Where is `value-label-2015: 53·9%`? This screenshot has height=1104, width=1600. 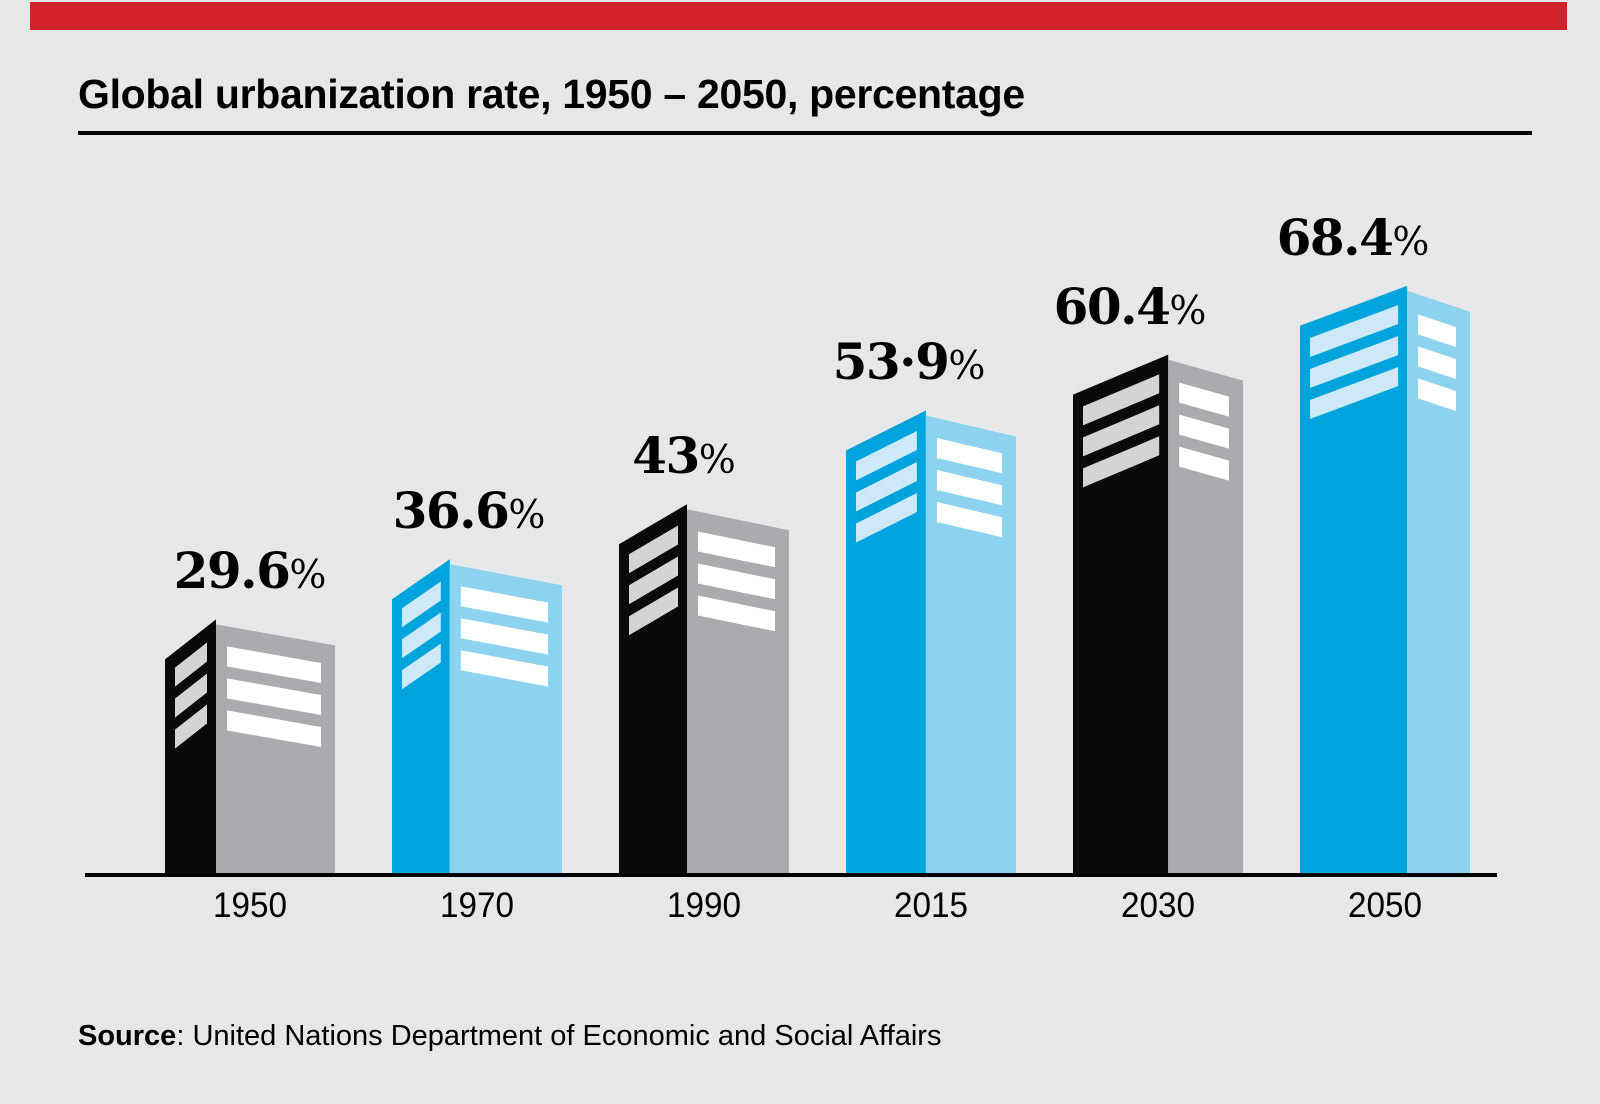
value-label-2015: 53·9% is located at coordinates (909, 362).